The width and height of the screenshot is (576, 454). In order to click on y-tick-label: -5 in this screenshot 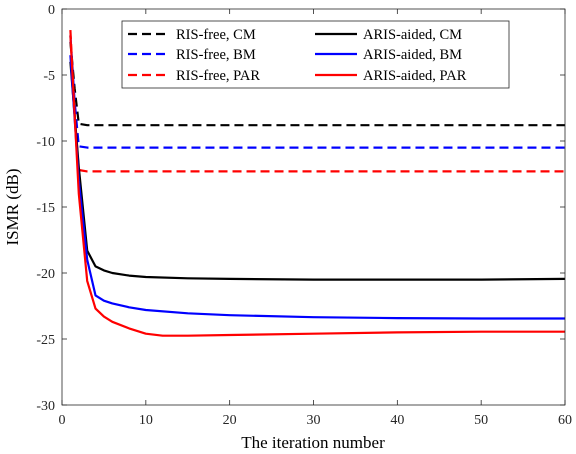, I will do `click(49, 76)`.